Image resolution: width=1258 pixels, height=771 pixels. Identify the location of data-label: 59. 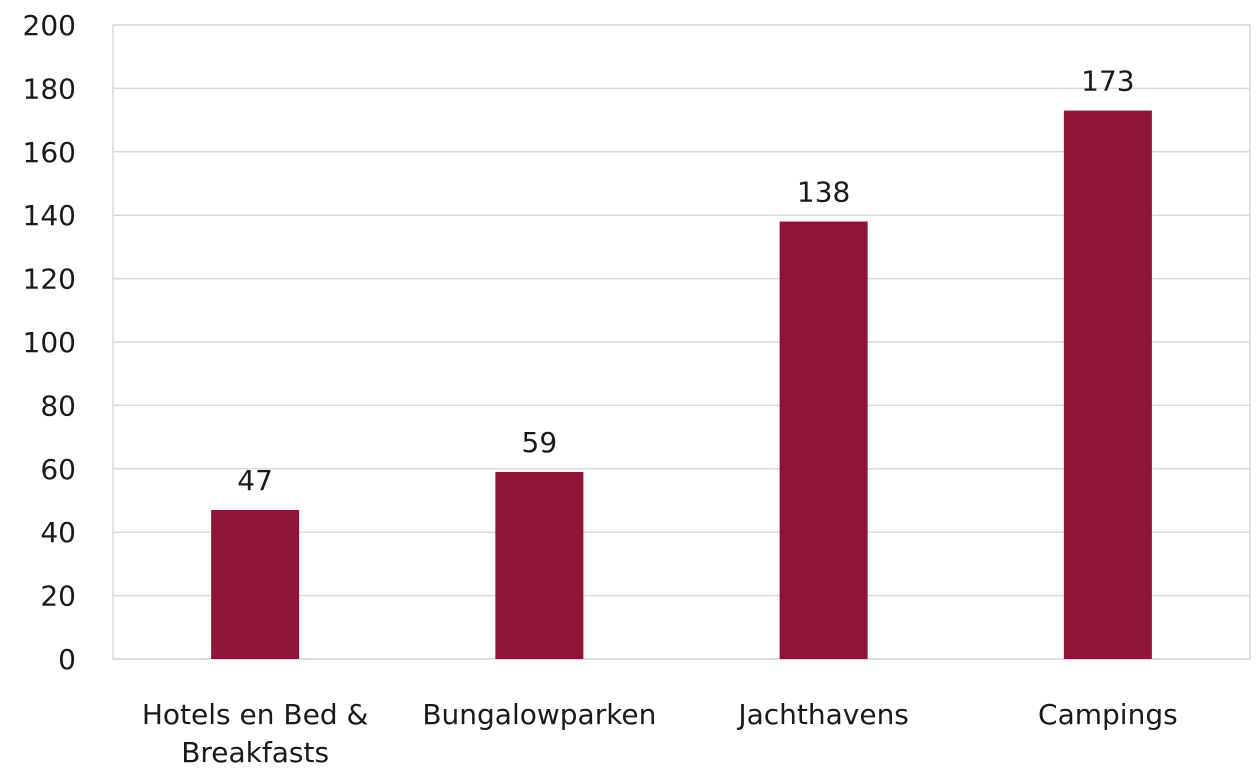
(540, 442).